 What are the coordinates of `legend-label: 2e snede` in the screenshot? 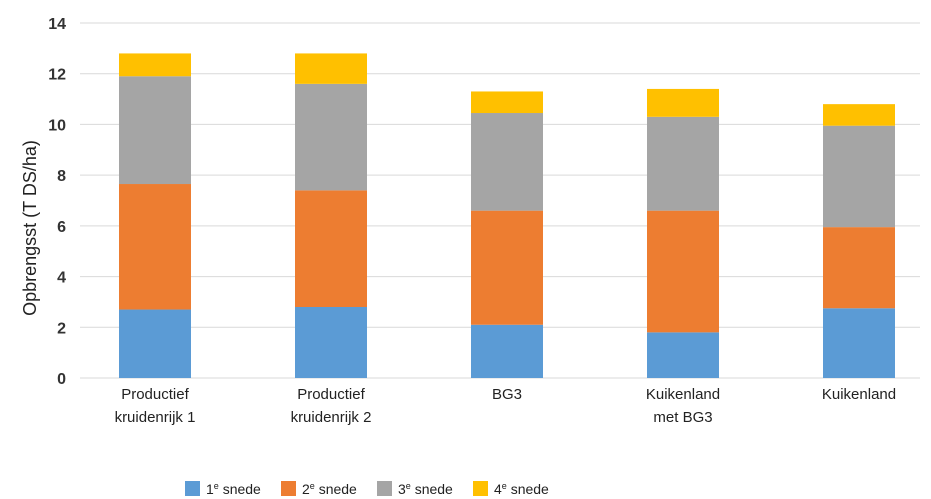 It's located at (329, 489).